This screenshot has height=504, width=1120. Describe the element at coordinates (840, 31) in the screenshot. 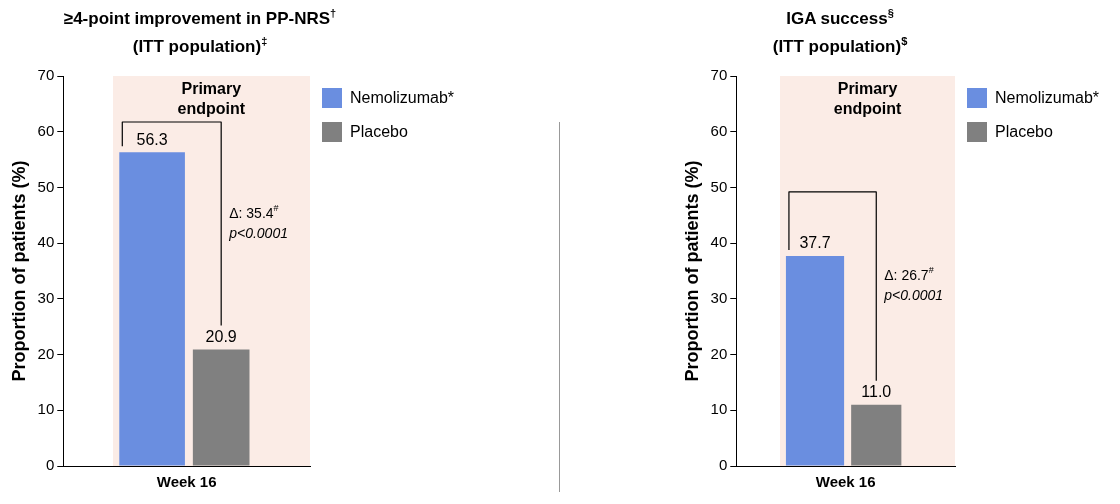

I see `chart-title: IGA success$^{§}$ (ITT population)$^{$}$` at that location.